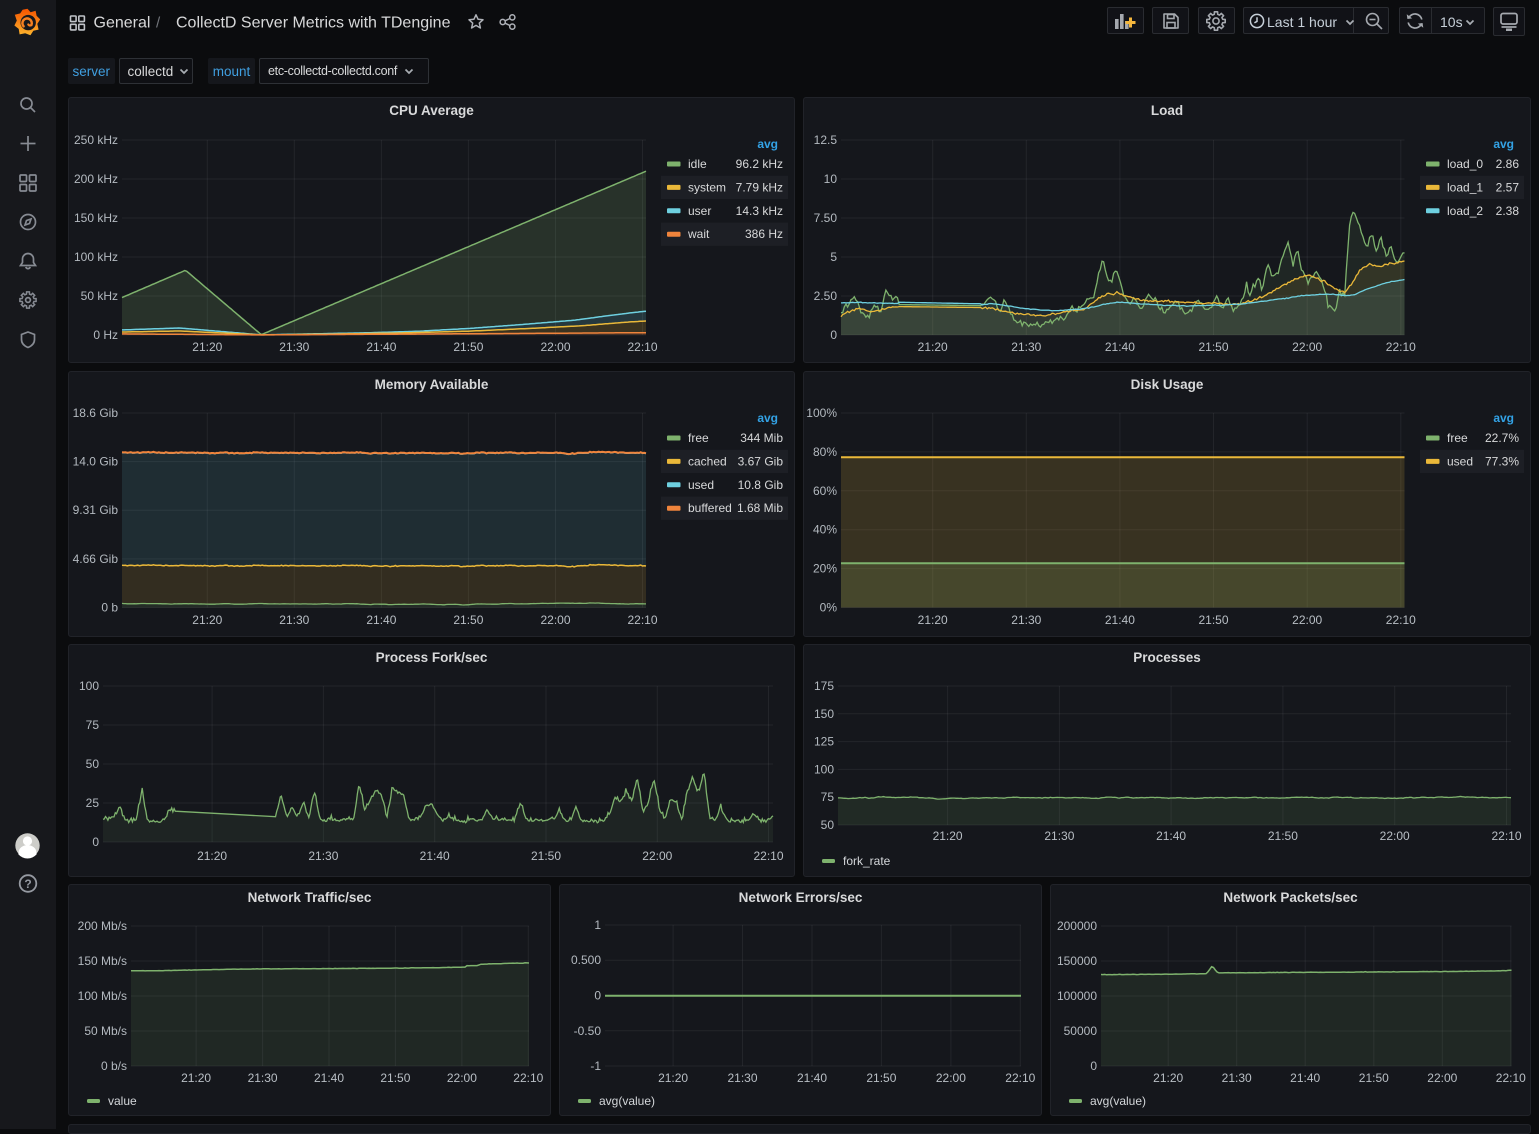  Describe the element at coordinates (759, 211) in the screenshot. I see `svg-text: 14.3 kHz` at that location.